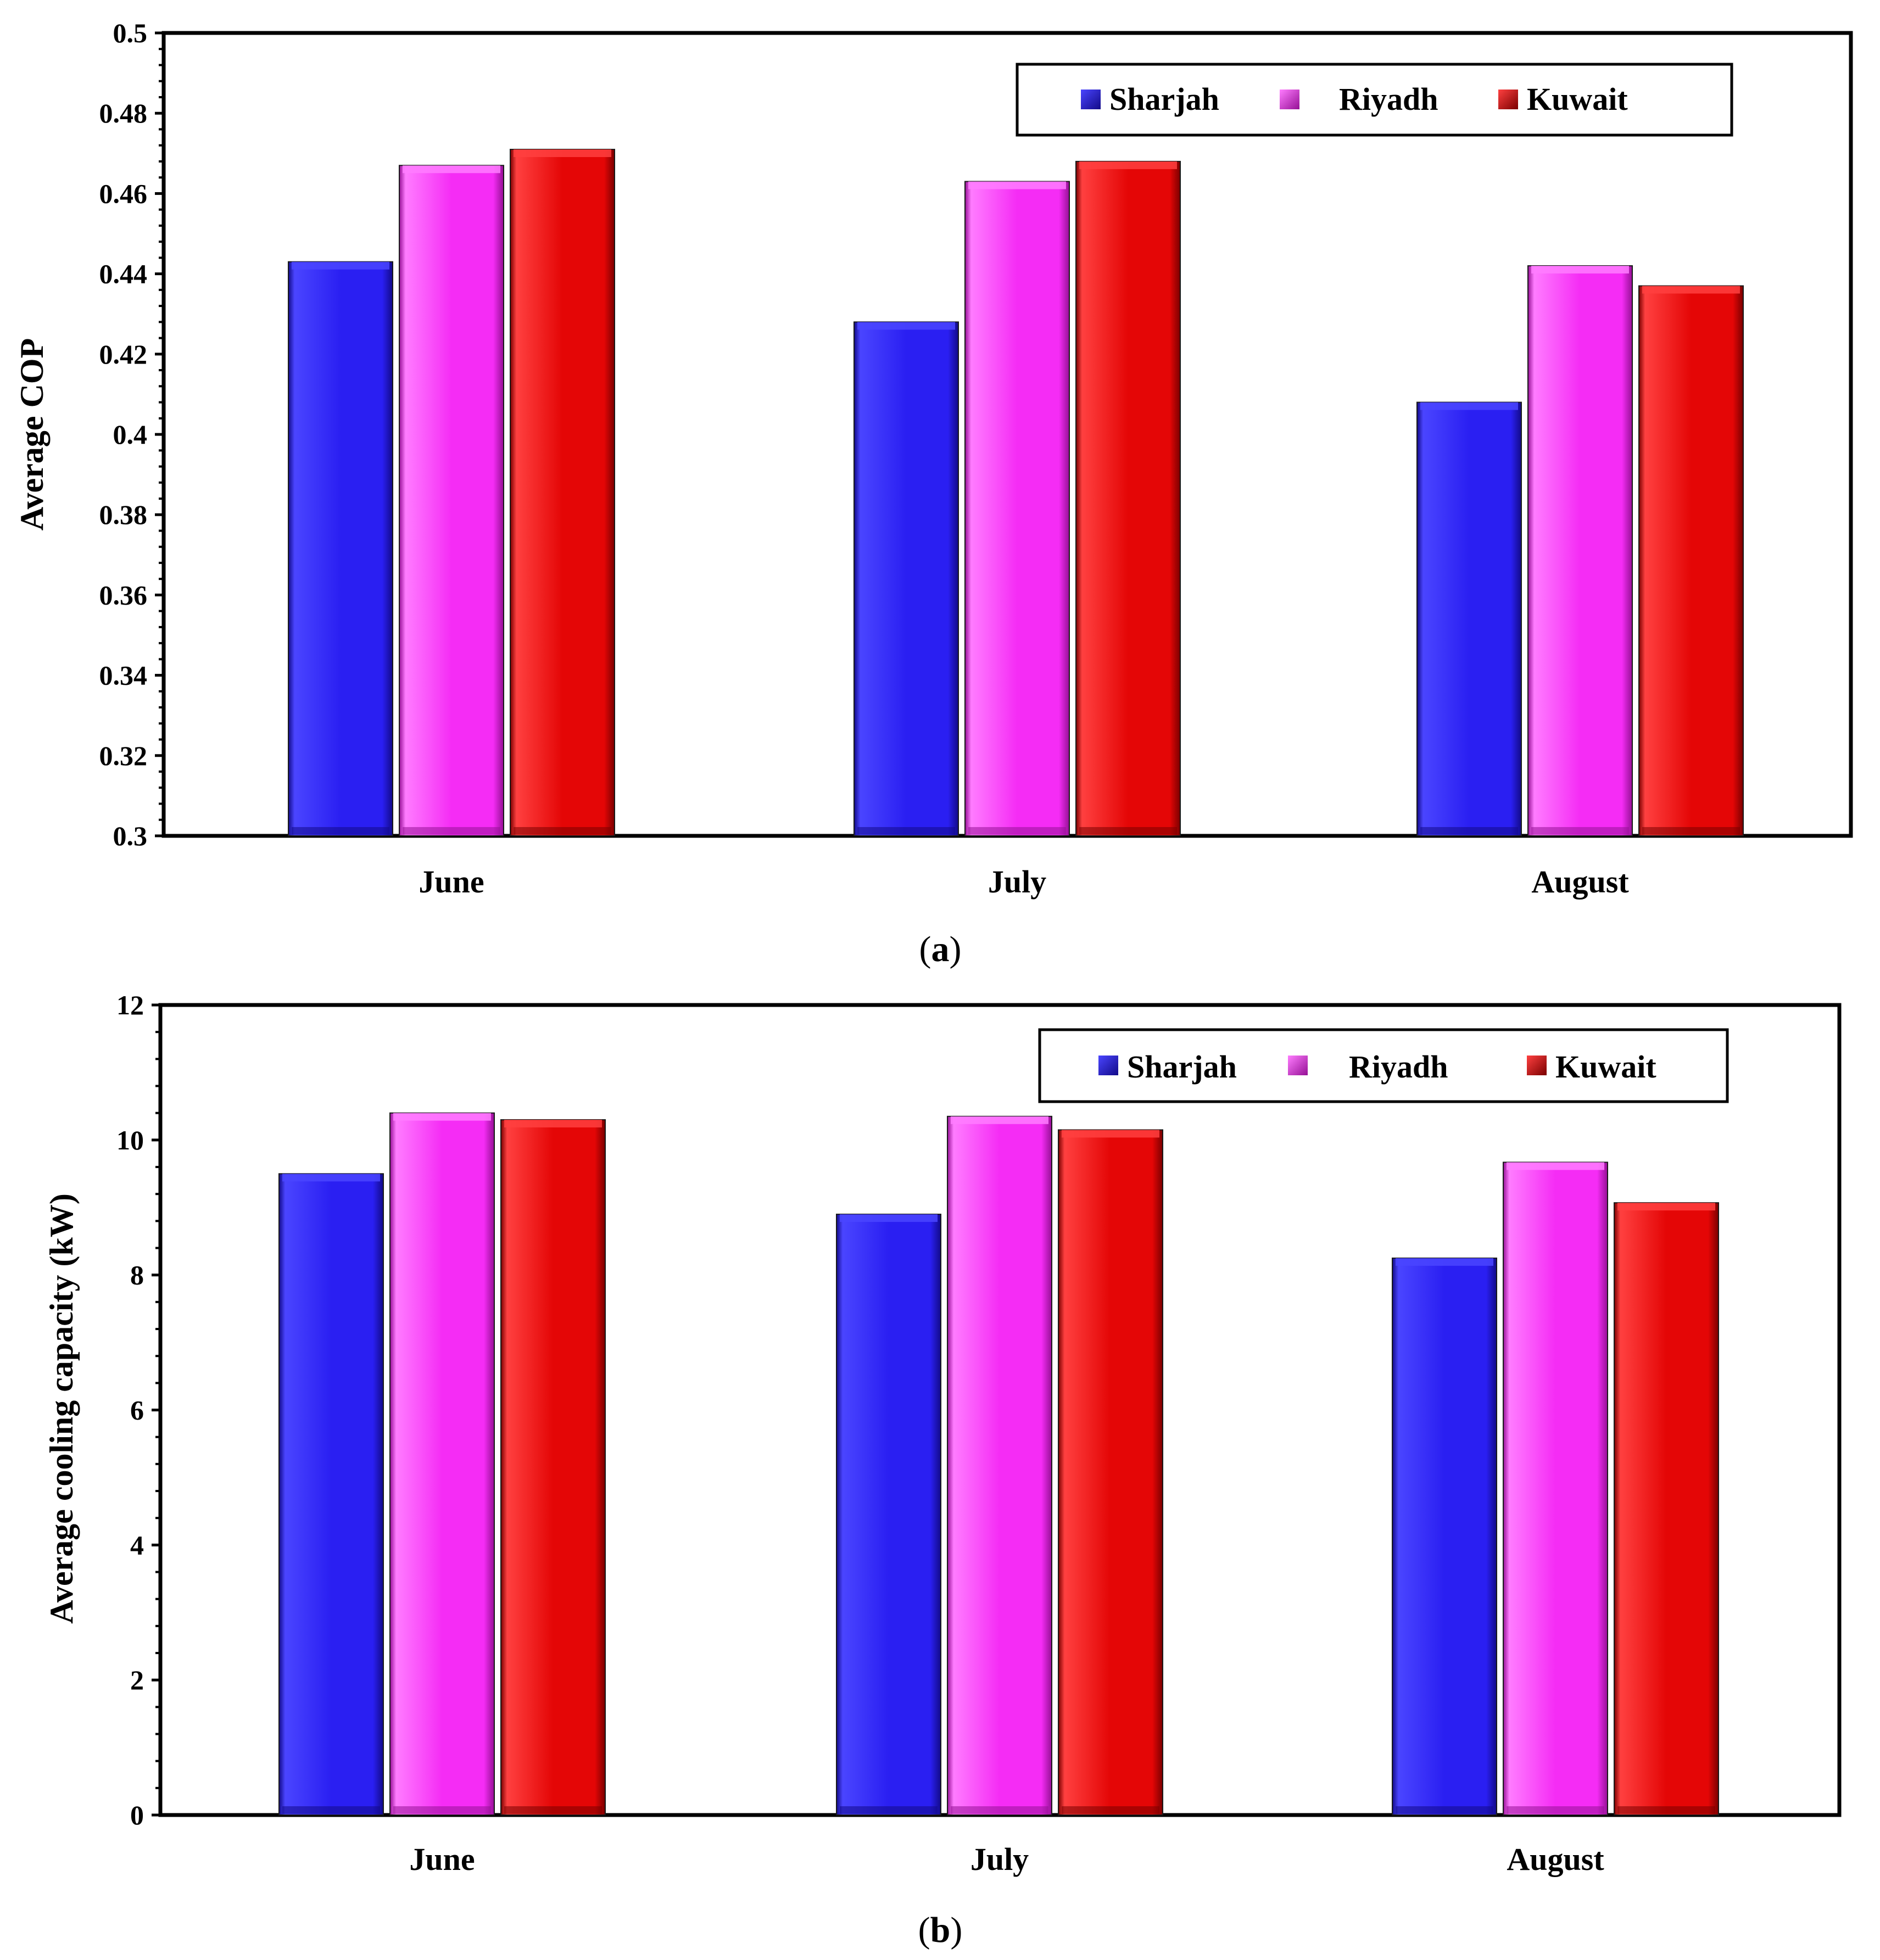 This screenshot has height=1960, width=1880. What do you see at coordinates (124, 594) in the screenshot?
I see `y-tick-label: 0.36` at bounding box center [124, 594].